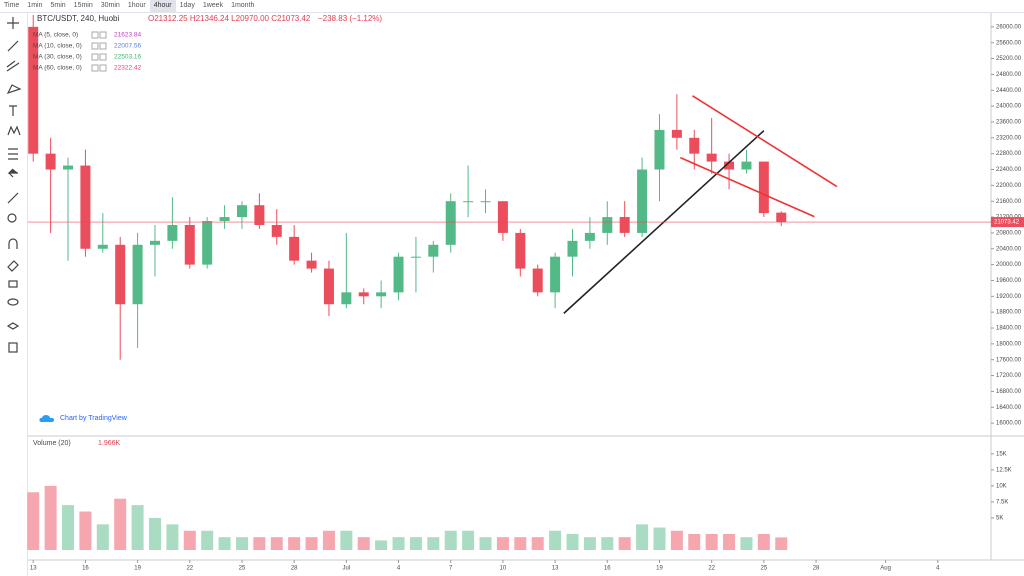  I want to click on volume-title: Volume (20), so click(52, 443).